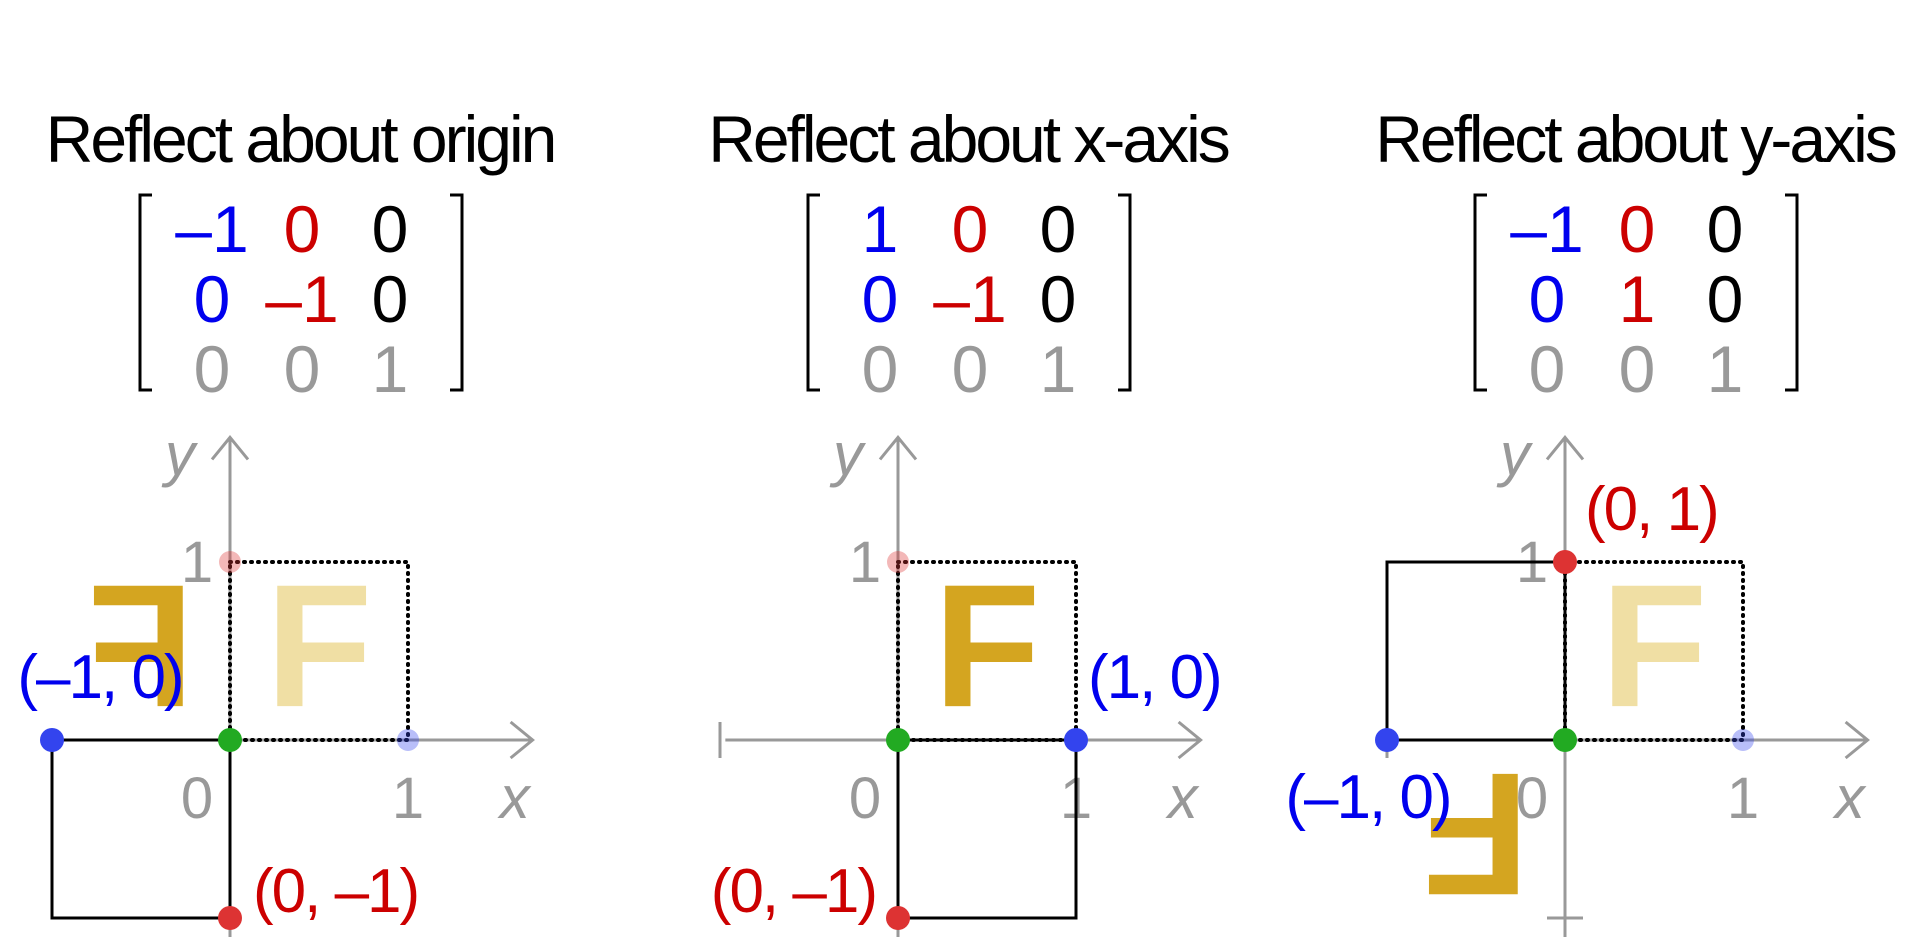 Image resolution: width=1930 pixels, height=937 pixels. What do you see at coordinates (1635, 139) in the screenshot?
I see `panel-title: Reflect about y-axis` at bounding box center [1635, 139].